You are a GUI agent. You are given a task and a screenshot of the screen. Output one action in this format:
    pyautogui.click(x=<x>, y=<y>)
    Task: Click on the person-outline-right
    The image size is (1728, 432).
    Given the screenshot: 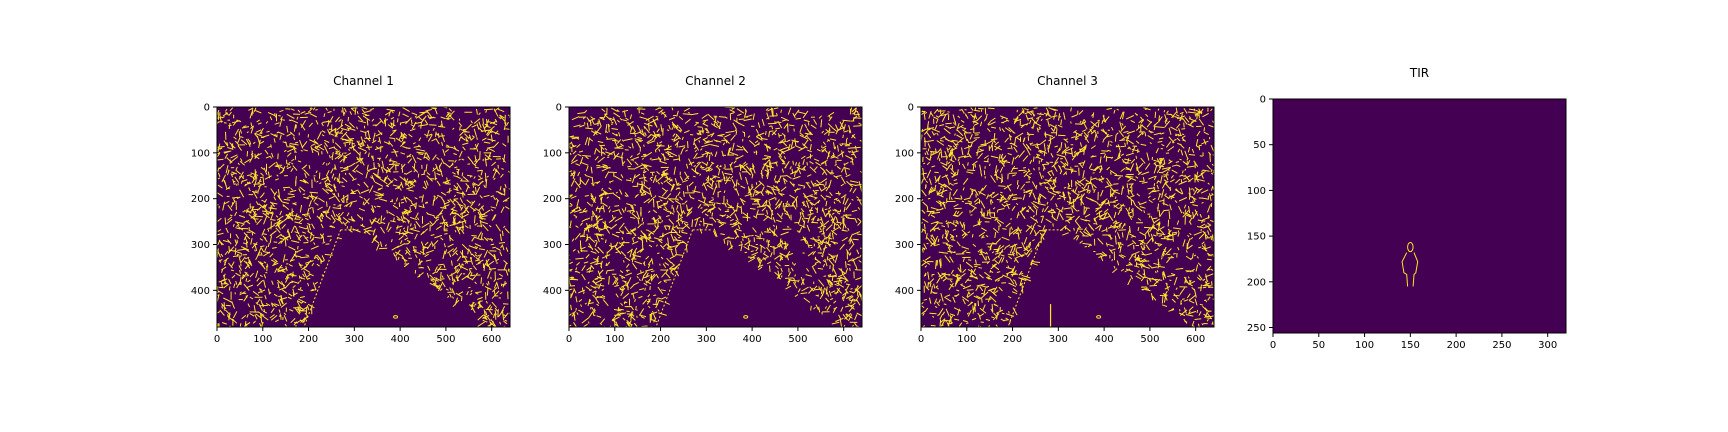 What is the action you would take?
    pyautogui.click(x=1415, y=269)
    